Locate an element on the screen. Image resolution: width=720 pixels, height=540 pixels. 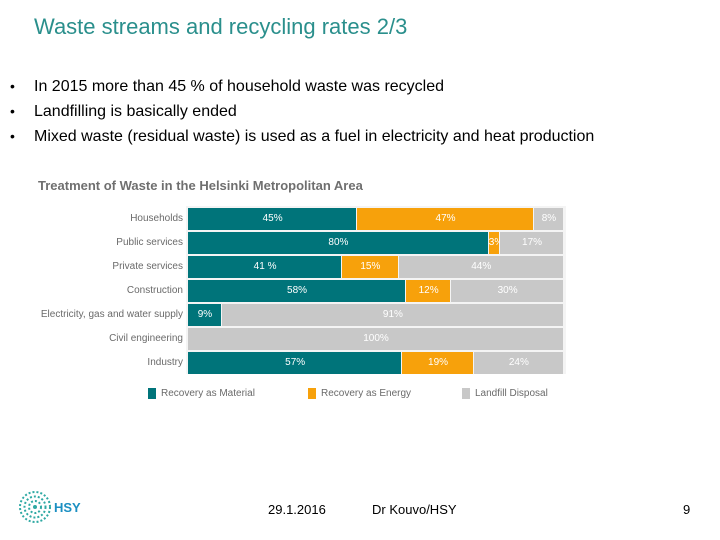
data-label: 8% is located at coordinates (549, 218).